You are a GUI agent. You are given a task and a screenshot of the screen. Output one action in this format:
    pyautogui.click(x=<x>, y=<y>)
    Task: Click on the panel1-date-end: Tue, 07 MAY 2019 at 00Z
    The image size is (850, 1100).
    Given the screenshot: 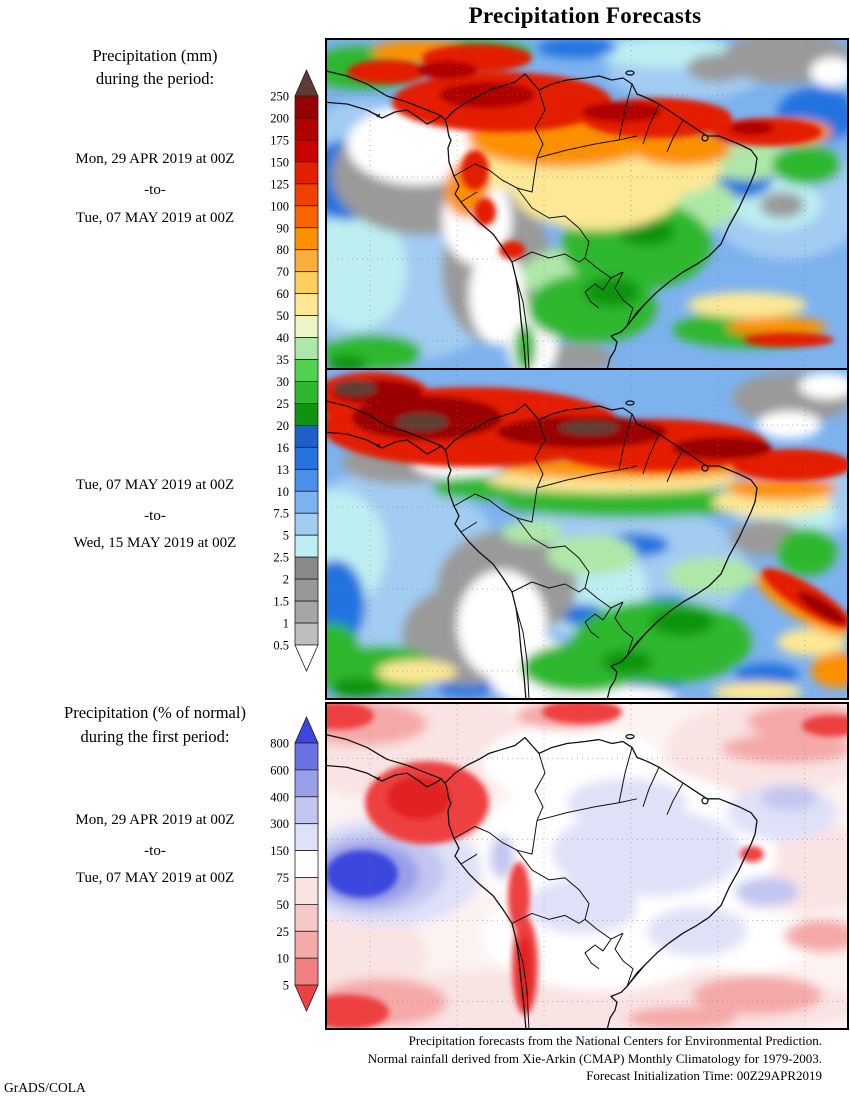 What is the action you would take?
    pyautogui.click(x=155, y=218)
    